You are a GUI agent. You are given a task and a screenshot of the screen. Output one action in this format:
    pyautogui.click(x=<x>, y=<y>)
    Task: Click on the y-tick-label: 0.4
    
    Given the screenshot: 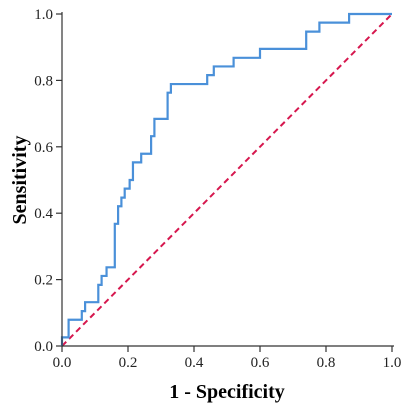 What is the action you would take?
    pyautogui.click(x=43, y=214)
    